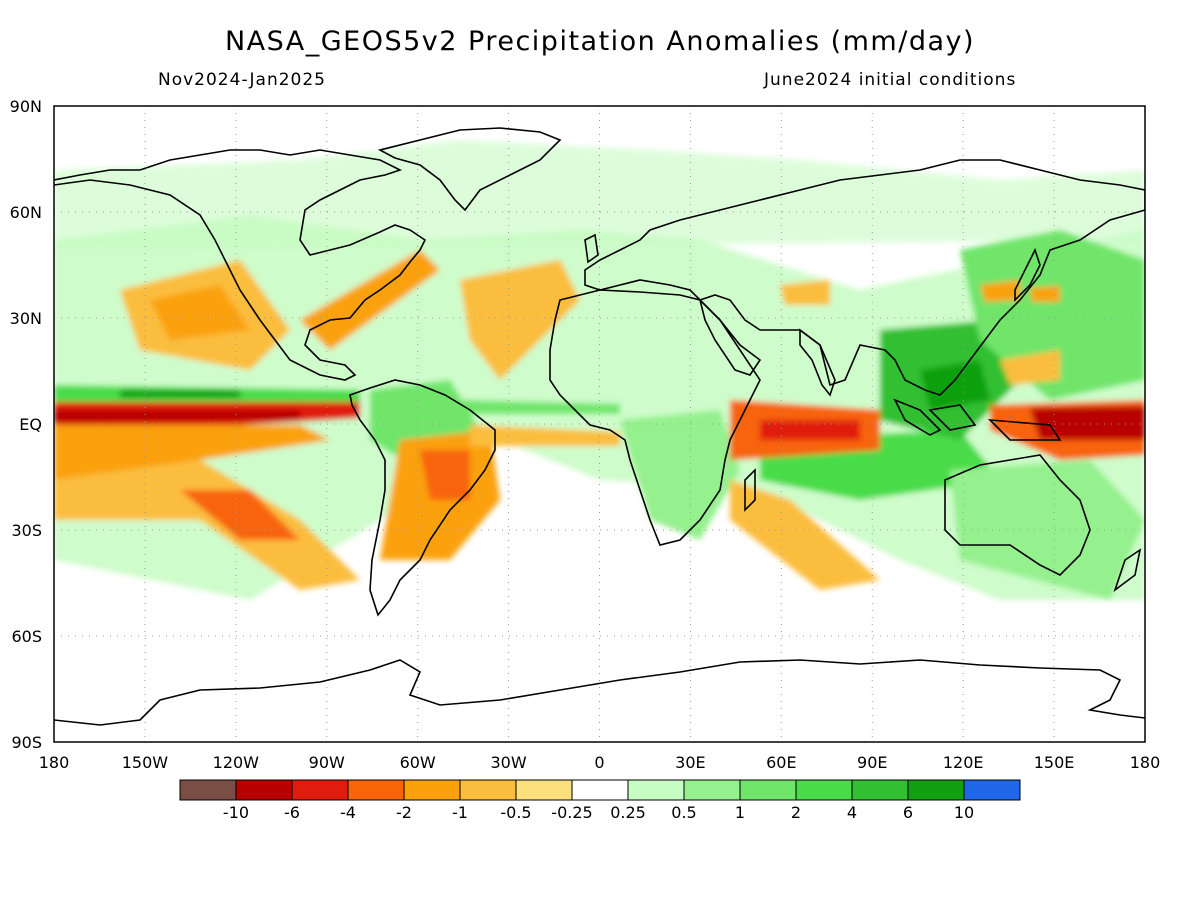 The width and height of the screenshot is (1200, 900). Describe the element at coordinates (242, 80) in the screenshot. I see `forecast-period: Nov2024-Jan2025` at that location.